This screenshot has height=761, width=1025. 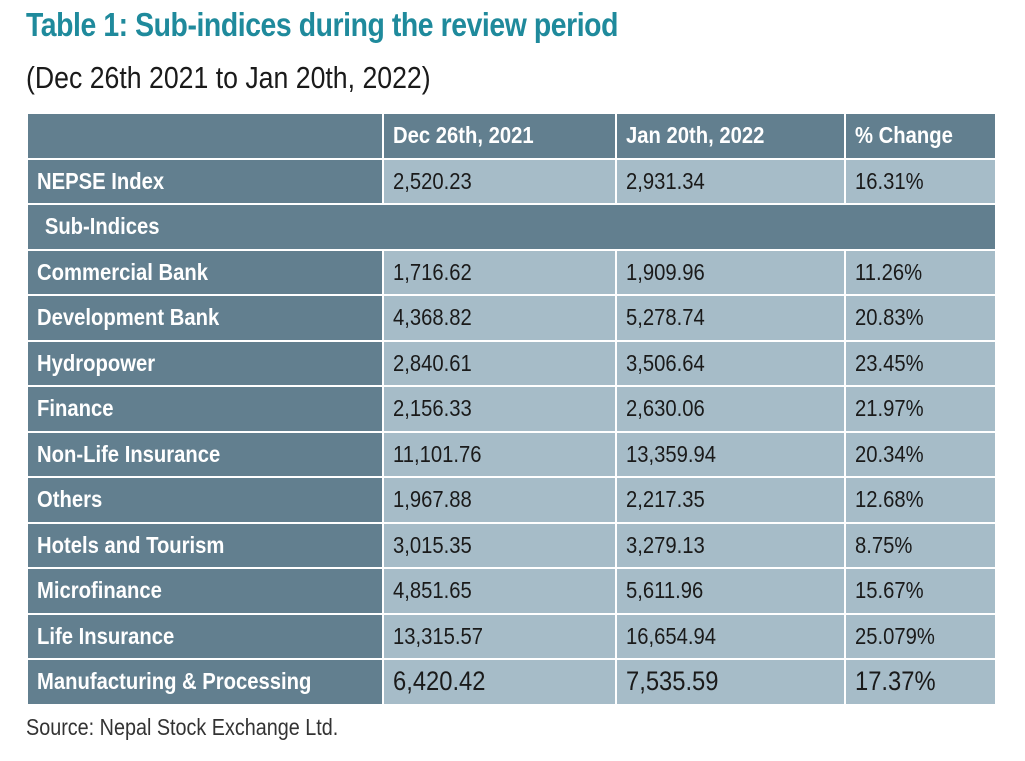 I want to click on header-cell-change: % Change, so click(x=920, y=136).